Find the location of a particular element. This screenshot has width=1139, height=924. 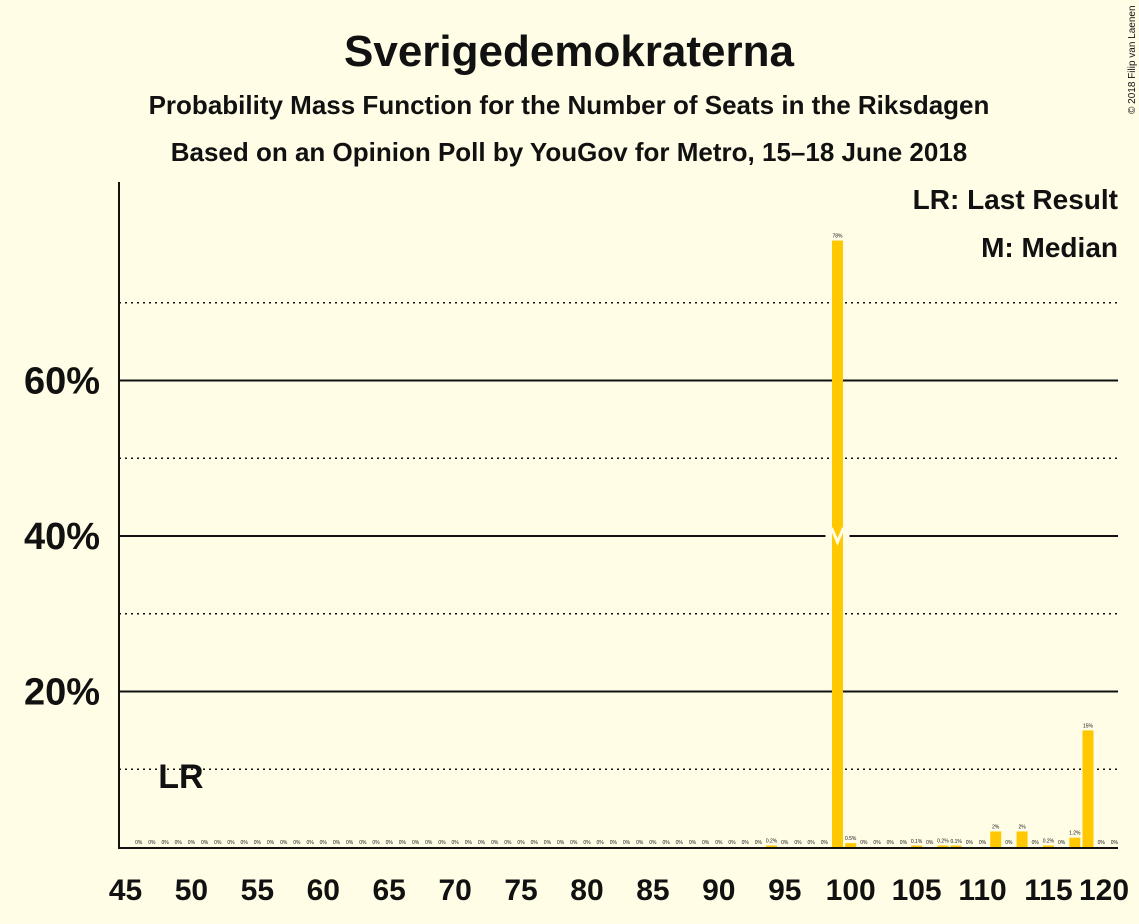

x-tick-label: 120 is located at coordinates (1104, 890).